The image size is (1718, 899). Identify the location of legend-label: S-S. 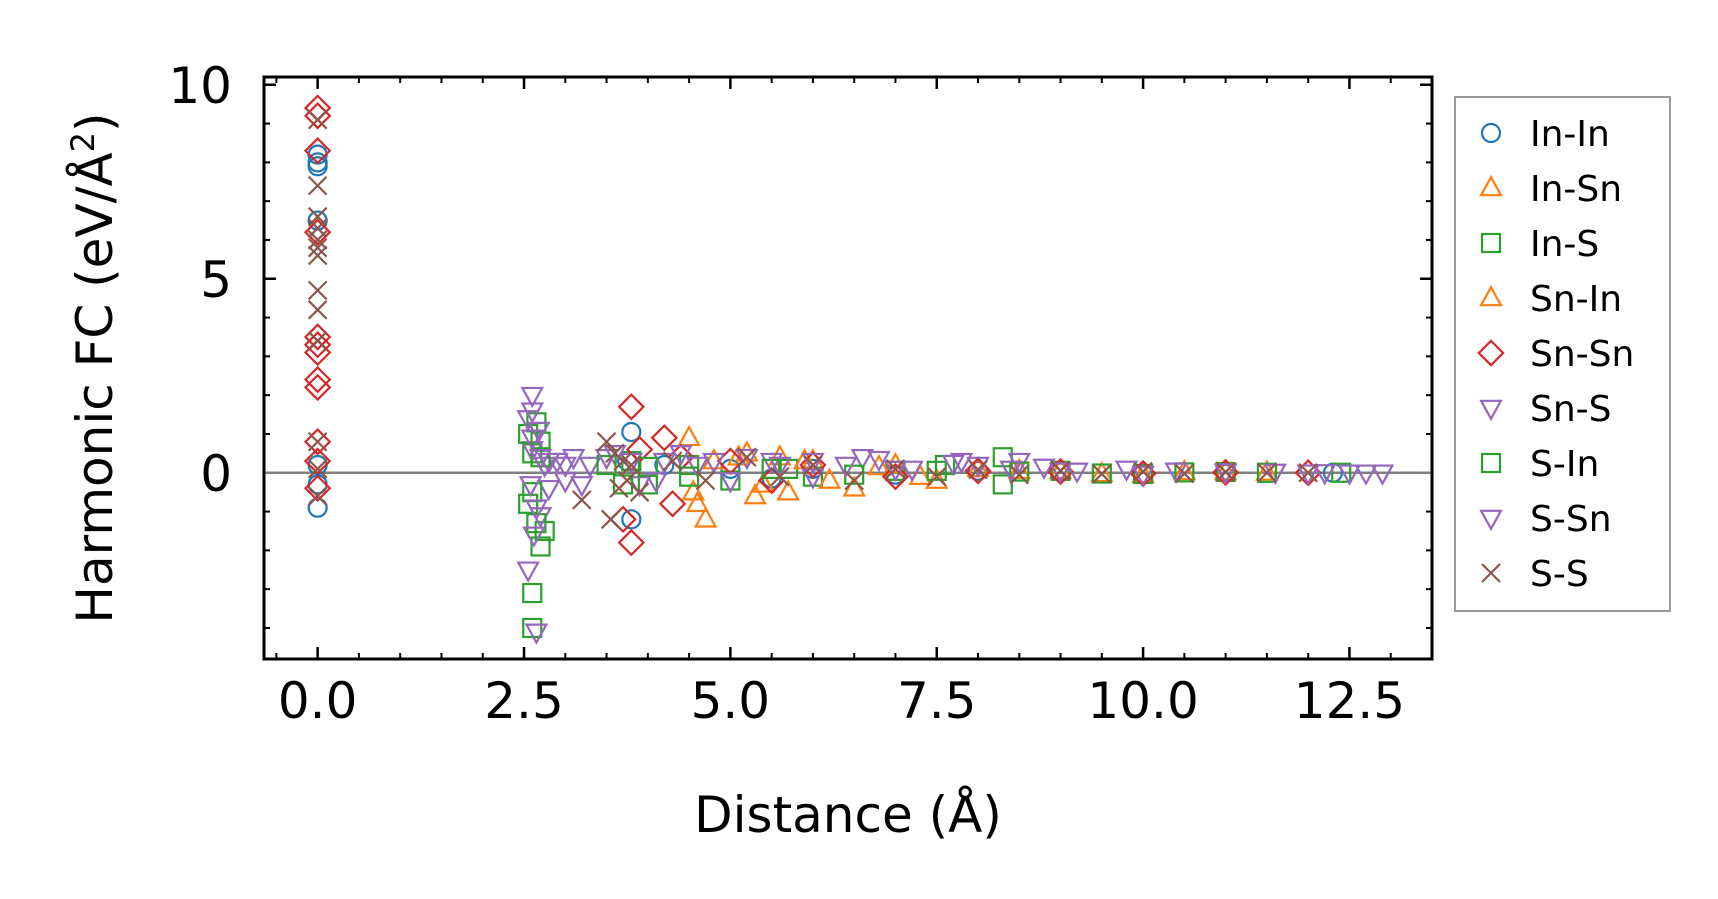
(1559, 574).